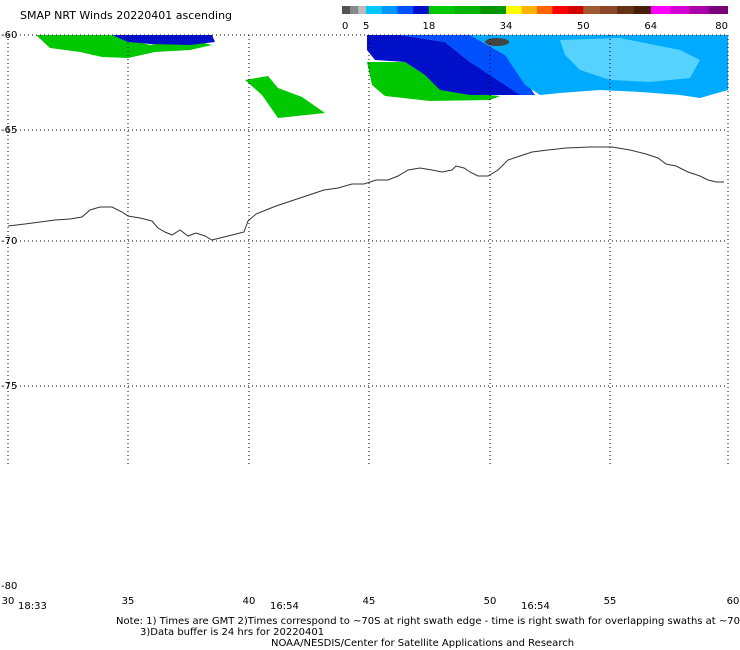 The width and height of the screenshot is (740, 650). Describe the element at coordinates (490, 601) in the screenshot. I see `lon-label-4: 50` at that location.